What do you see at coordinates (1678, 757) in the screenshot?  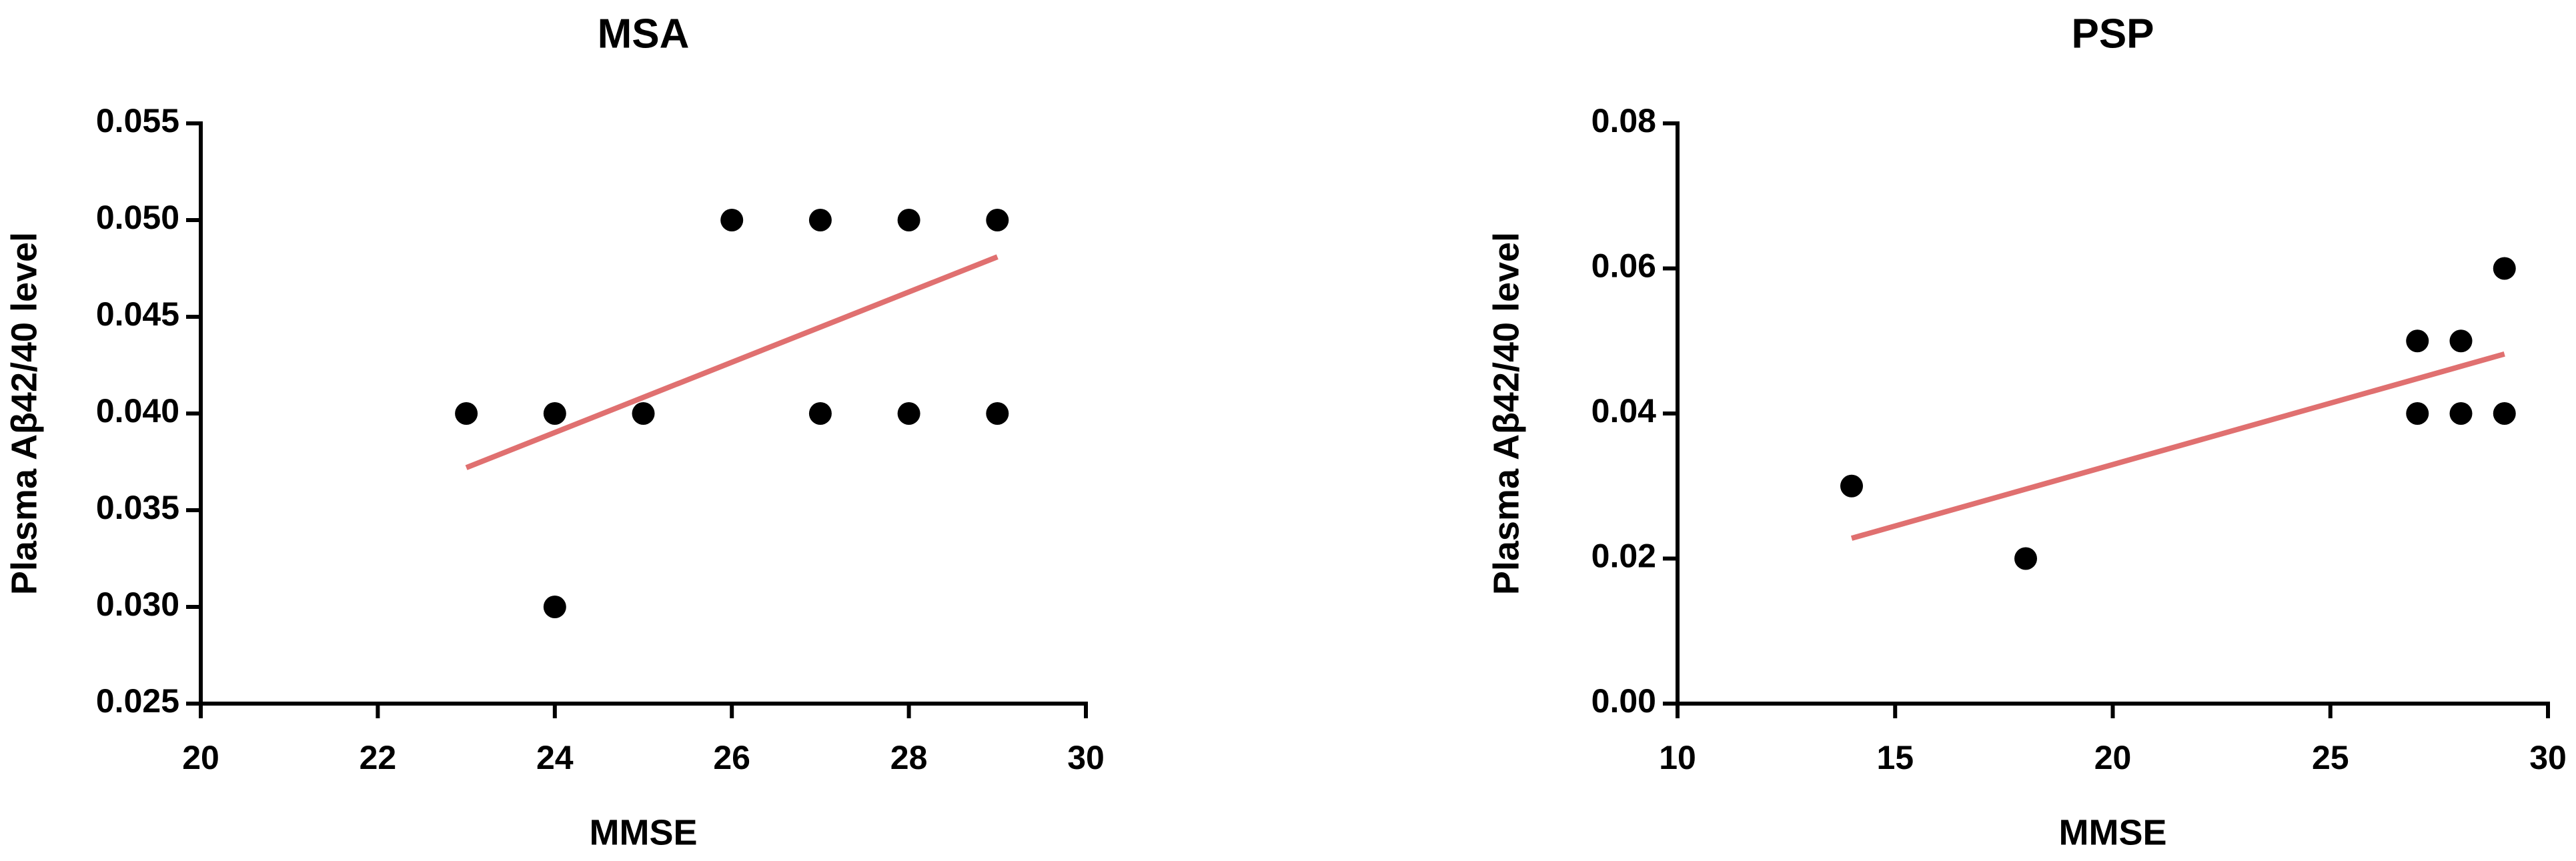 I see `x-tick-label: 10` at bounding box center [1678, 757].